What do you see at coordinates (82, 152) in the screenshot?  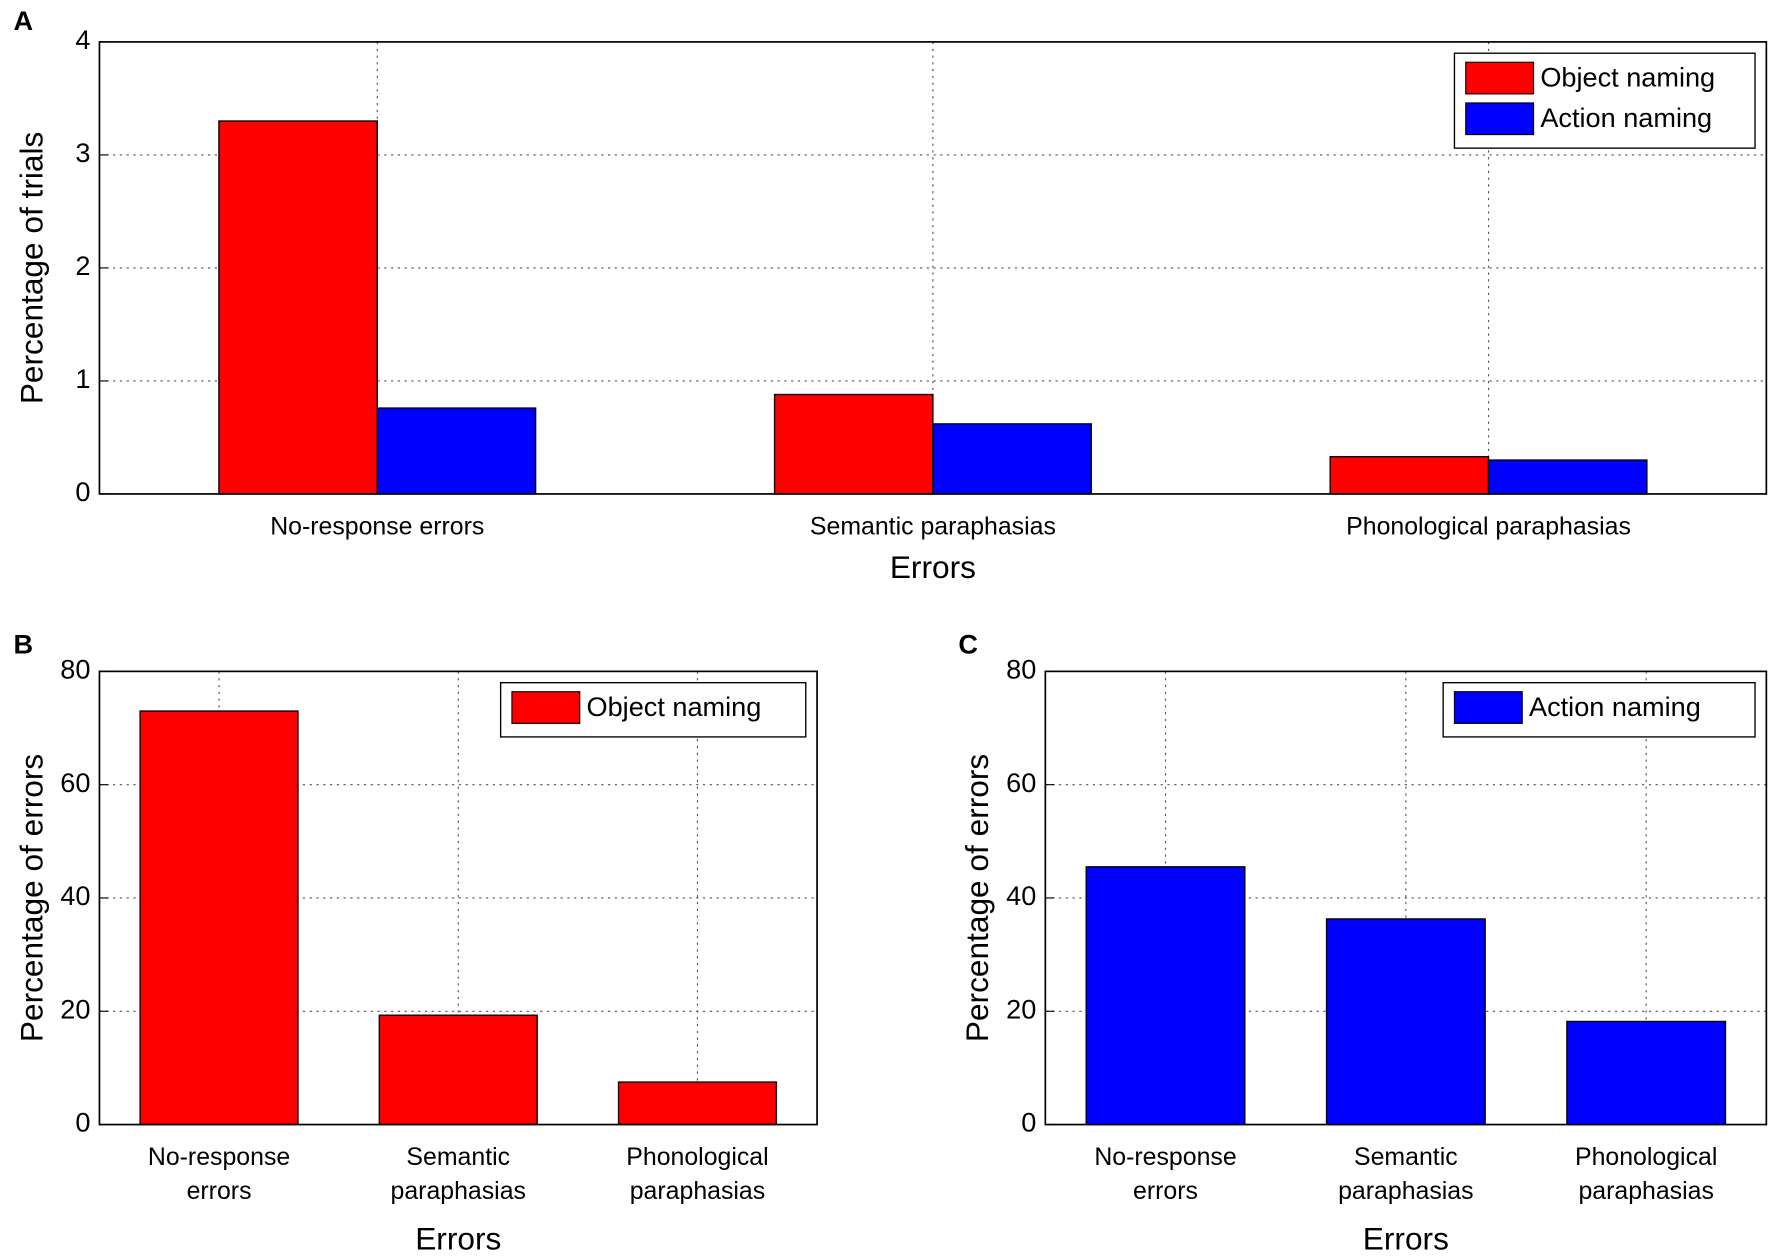 I see `y-tick-label: 3` at bounding box center [82, 152].